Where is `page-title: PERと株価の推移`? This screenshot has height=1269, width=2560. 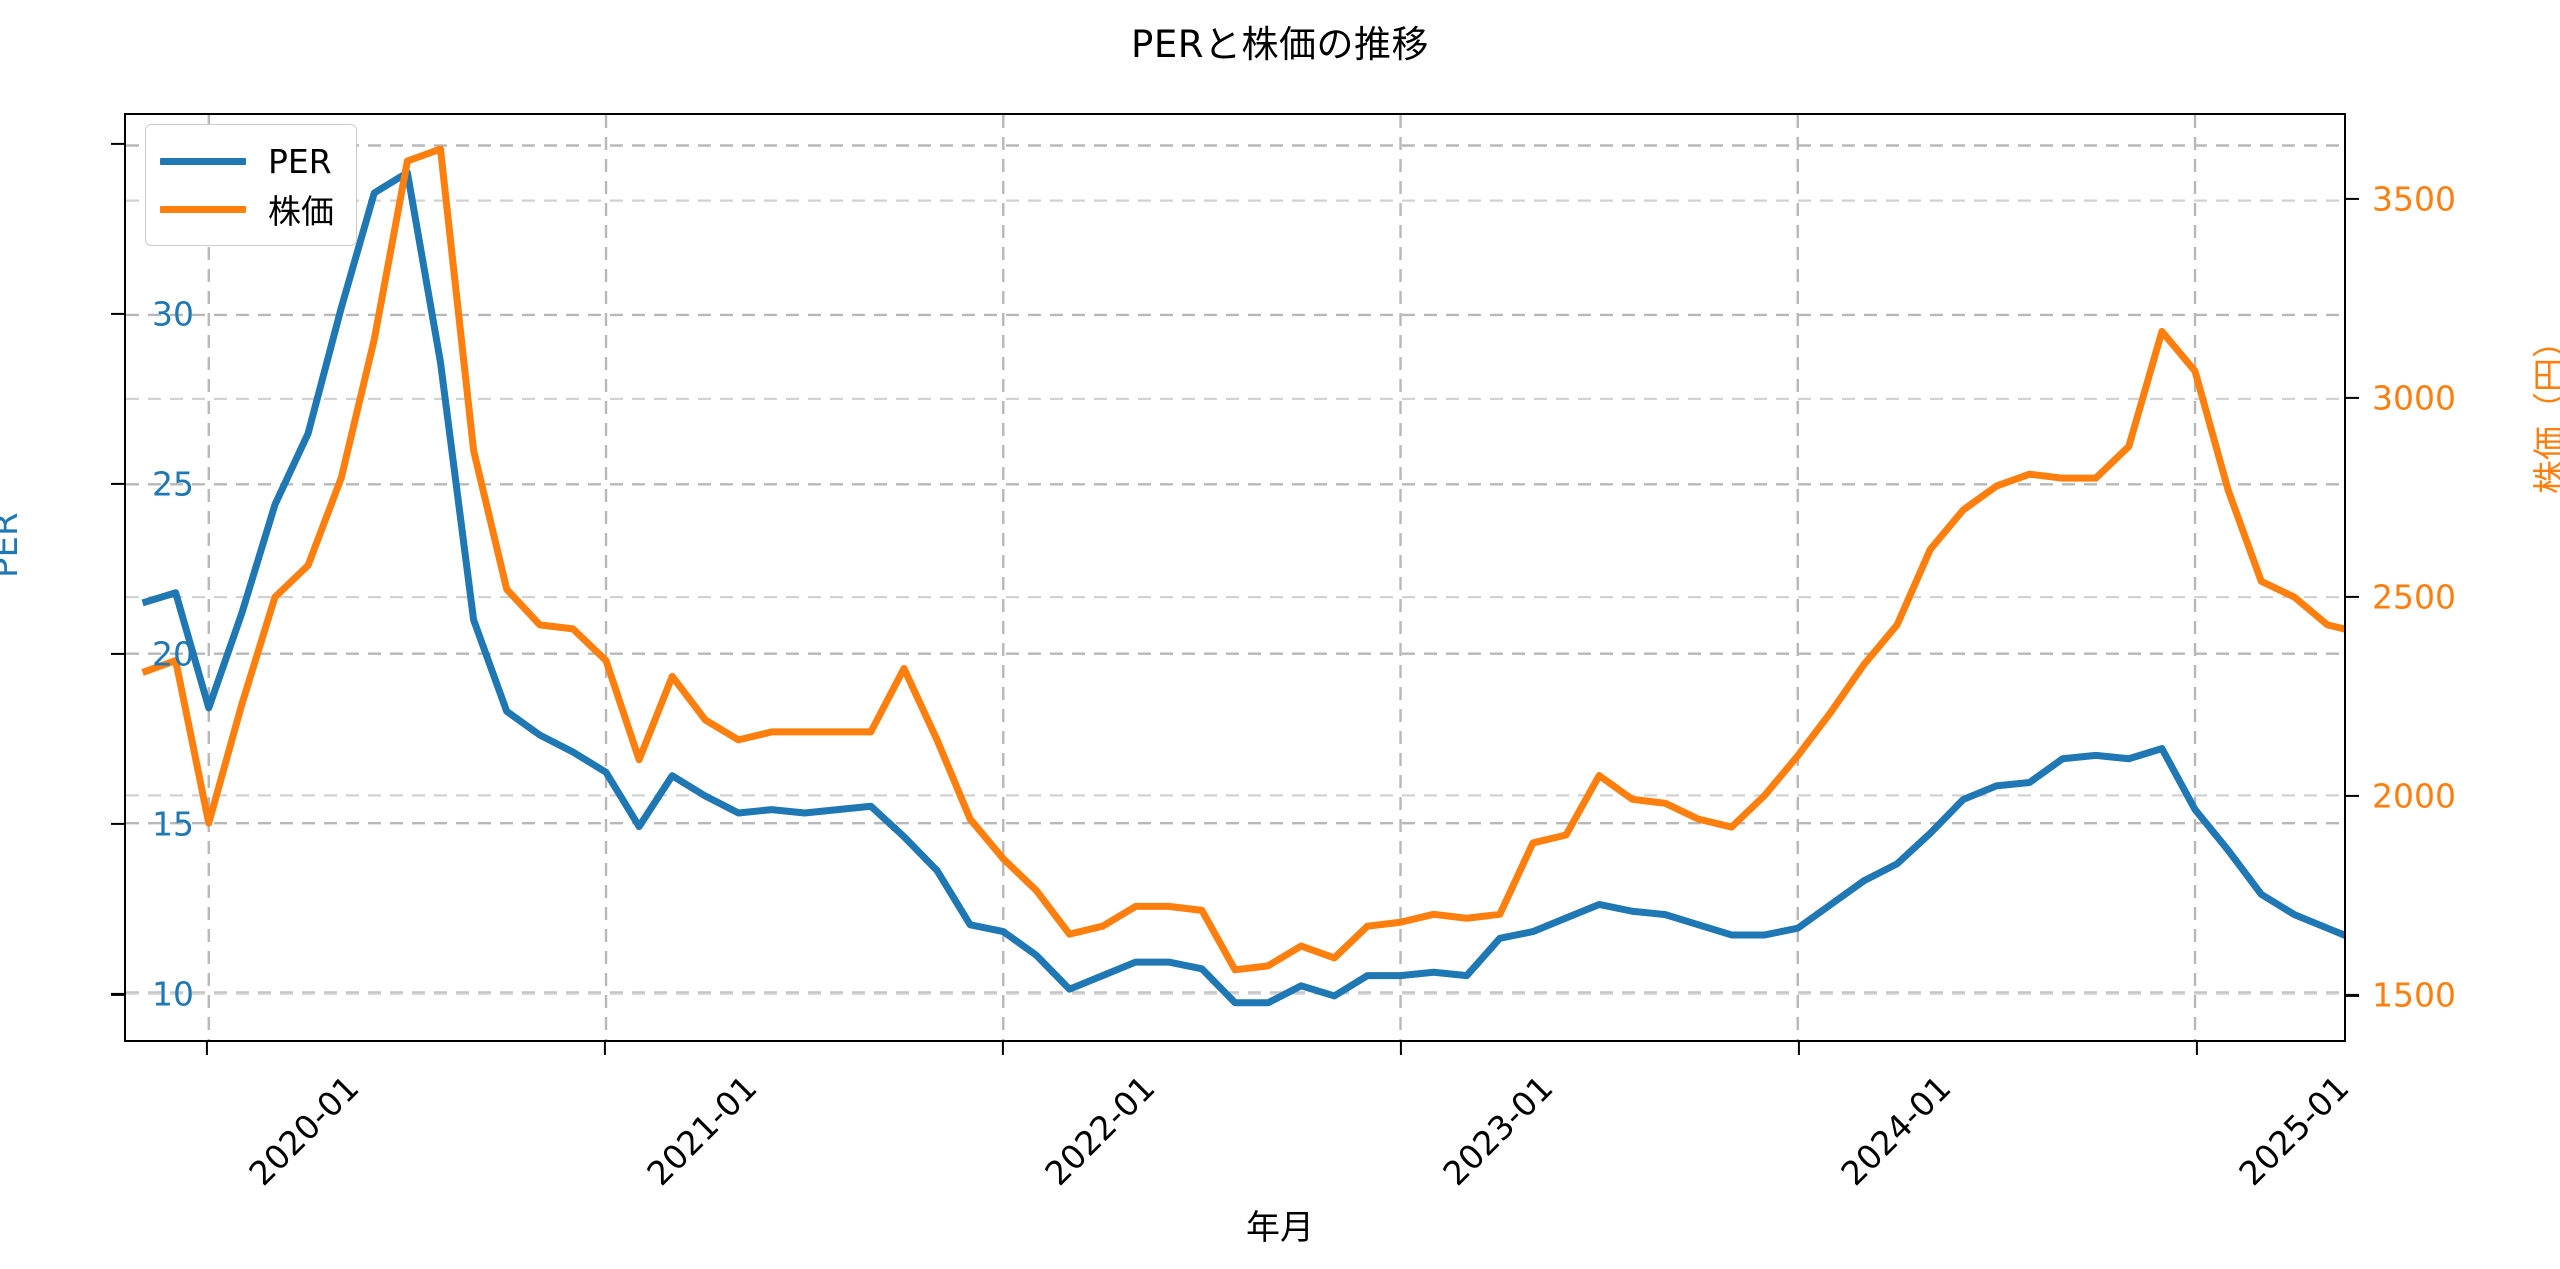 page-title: PERと株価の推移 is located at coordinates (1280, 44).